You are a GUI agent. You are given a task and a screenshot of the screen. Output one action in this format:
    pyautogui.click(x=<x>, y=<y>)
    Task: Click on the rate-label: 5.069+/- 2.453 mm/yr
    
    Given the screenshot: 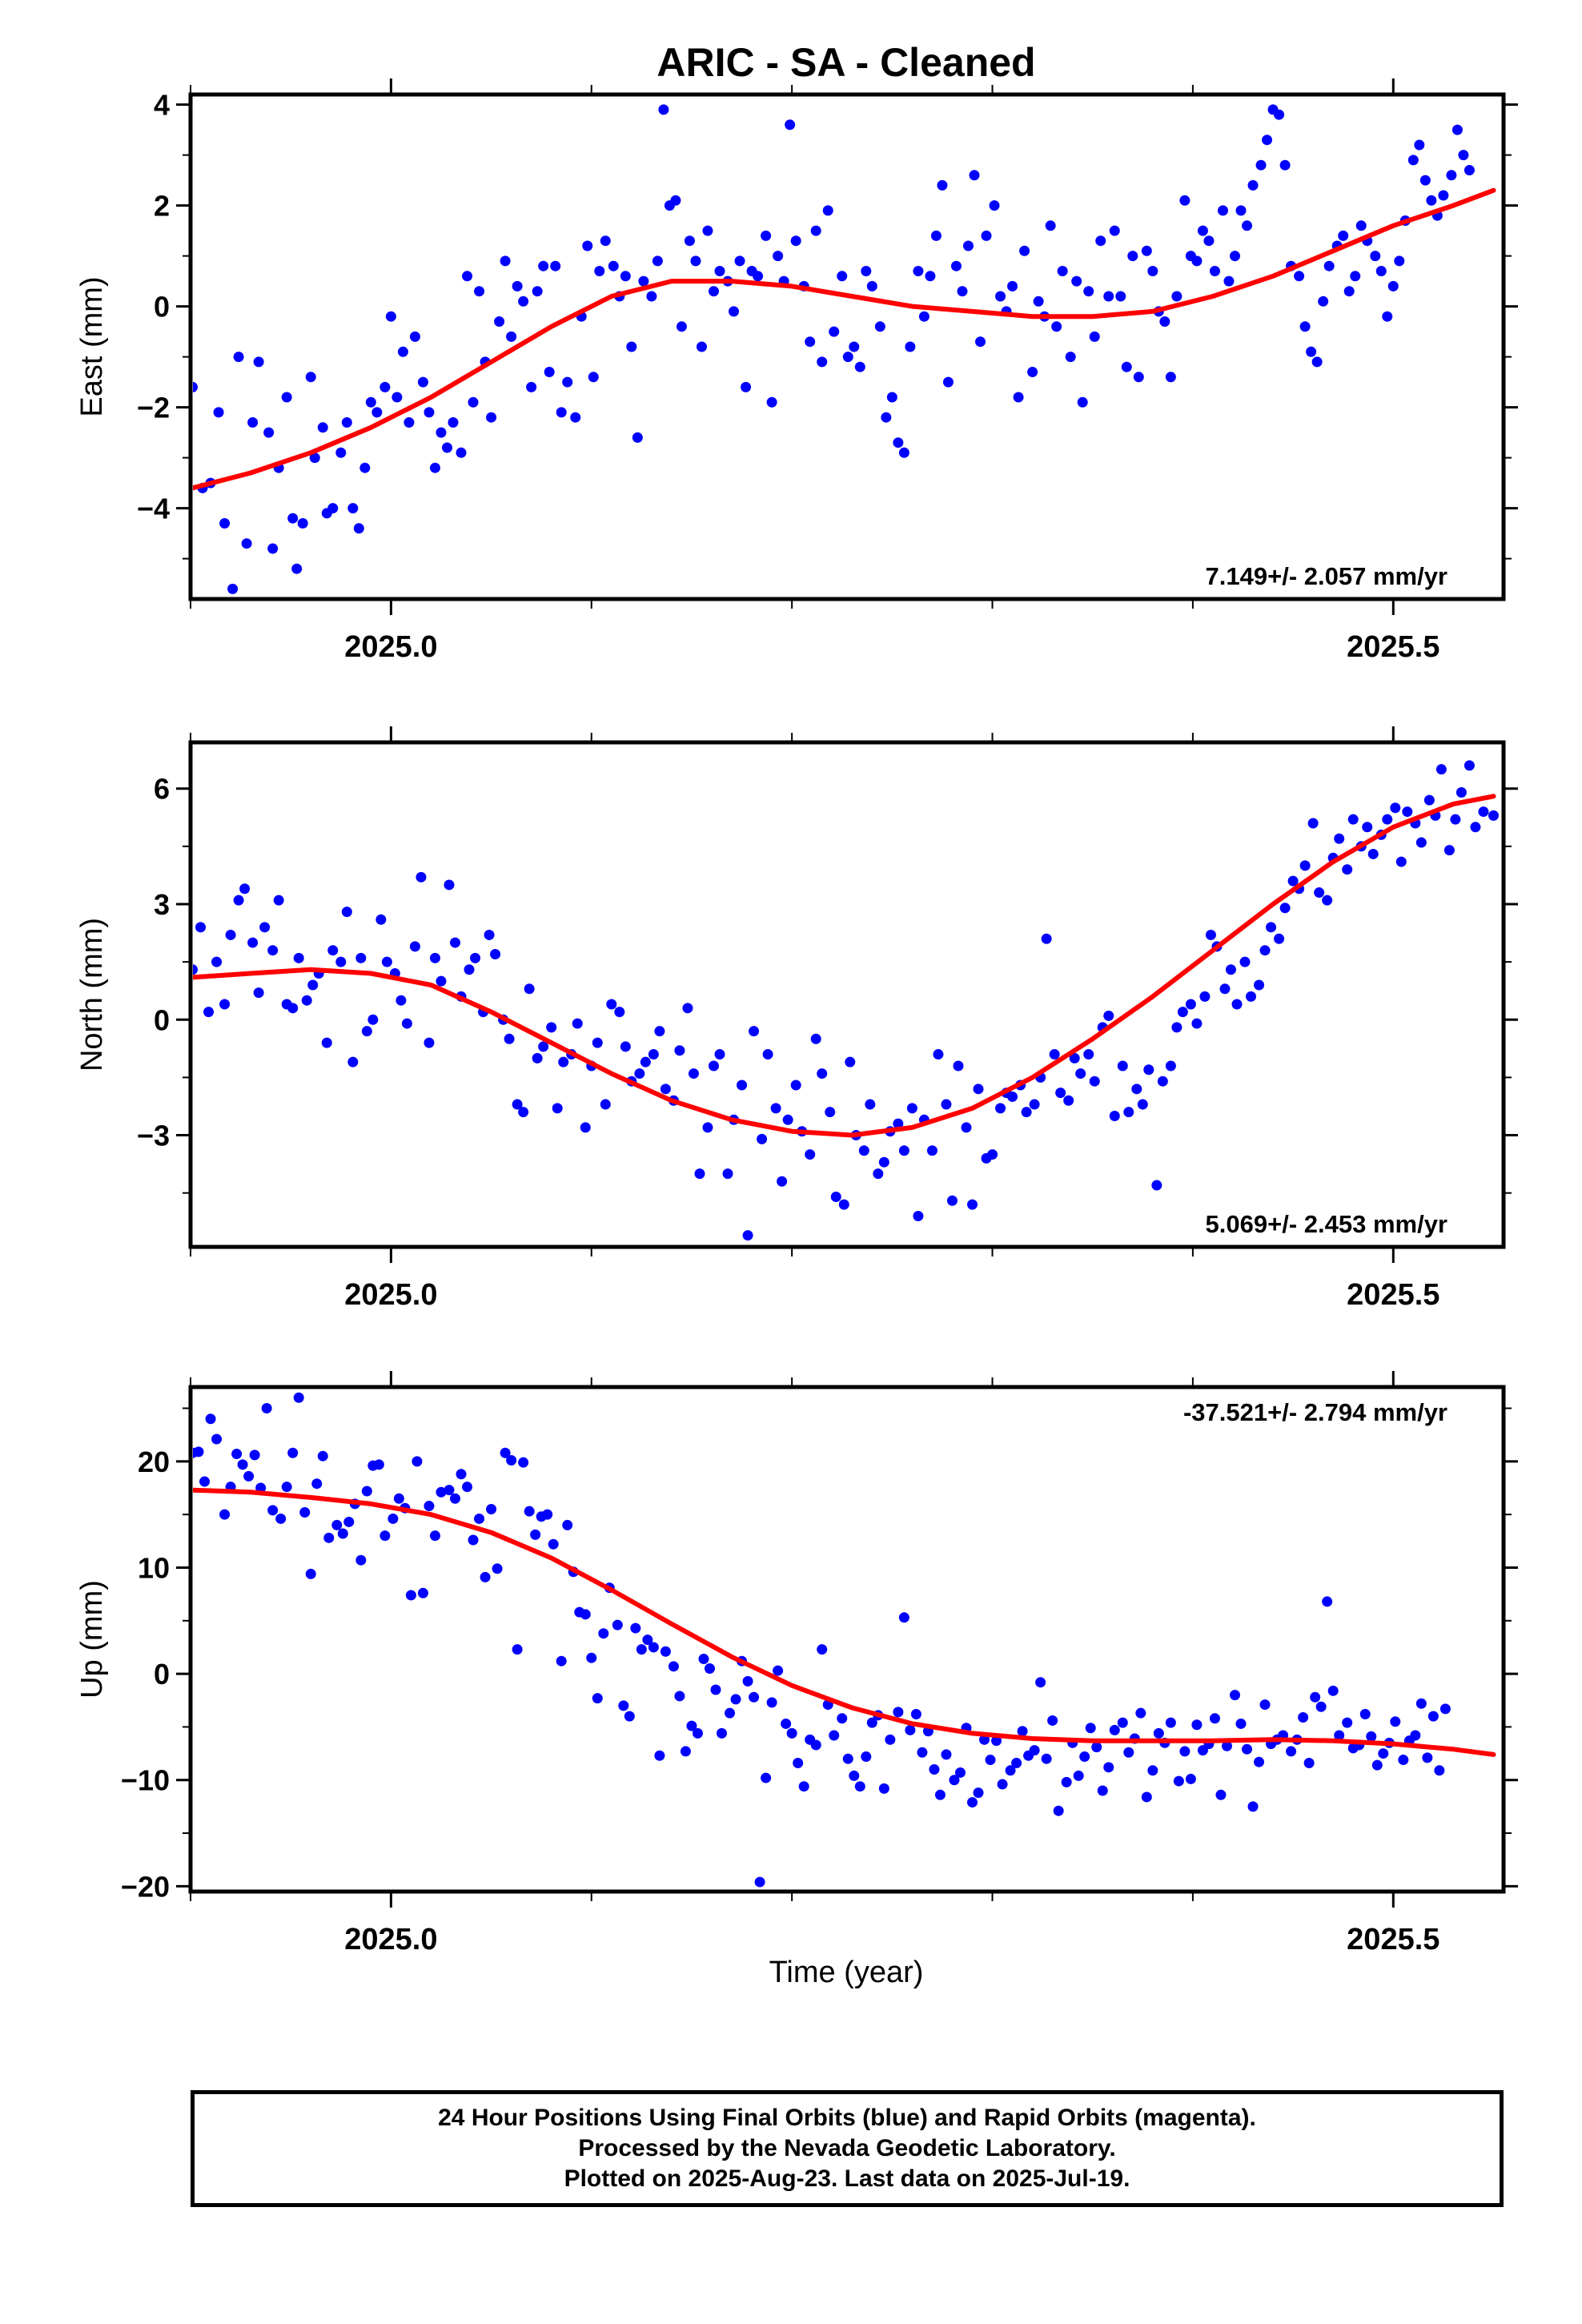 What is the action you would take?
    pyautogui.click(x=1327, y=1224)
    